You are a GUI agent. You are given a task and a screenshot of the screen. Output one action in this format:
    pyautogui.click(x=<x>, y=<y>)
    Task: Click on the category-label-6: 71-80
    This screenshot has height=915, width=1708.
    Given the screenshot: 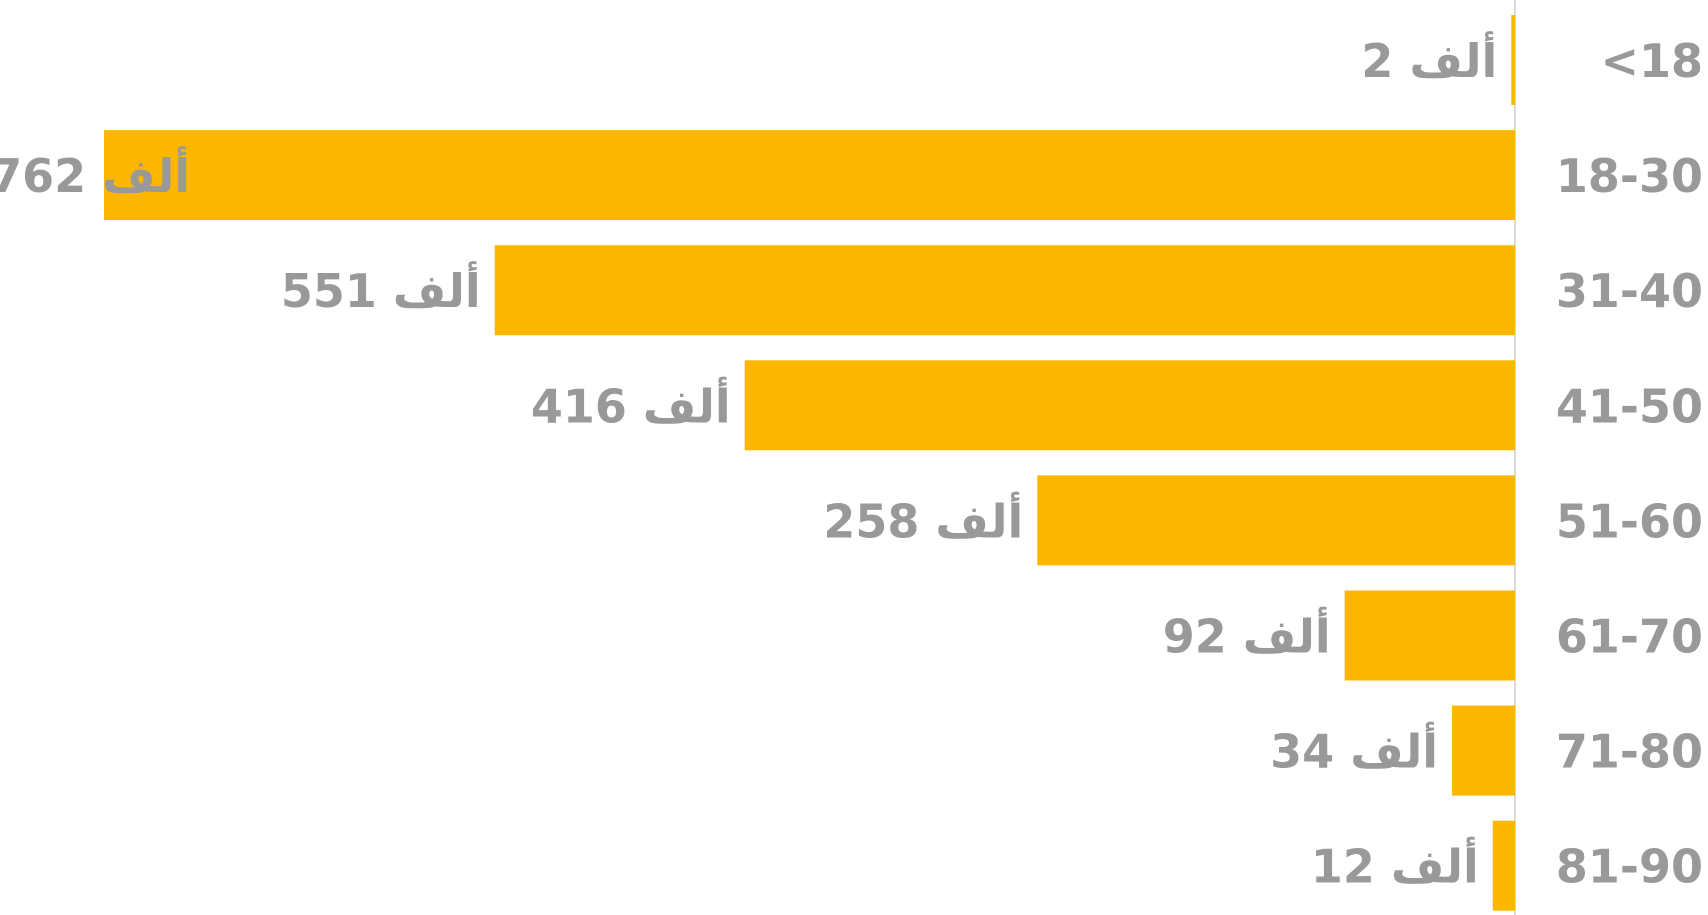 What is the action you would take?
    pyautogui.click(x=1629, y=752)
    